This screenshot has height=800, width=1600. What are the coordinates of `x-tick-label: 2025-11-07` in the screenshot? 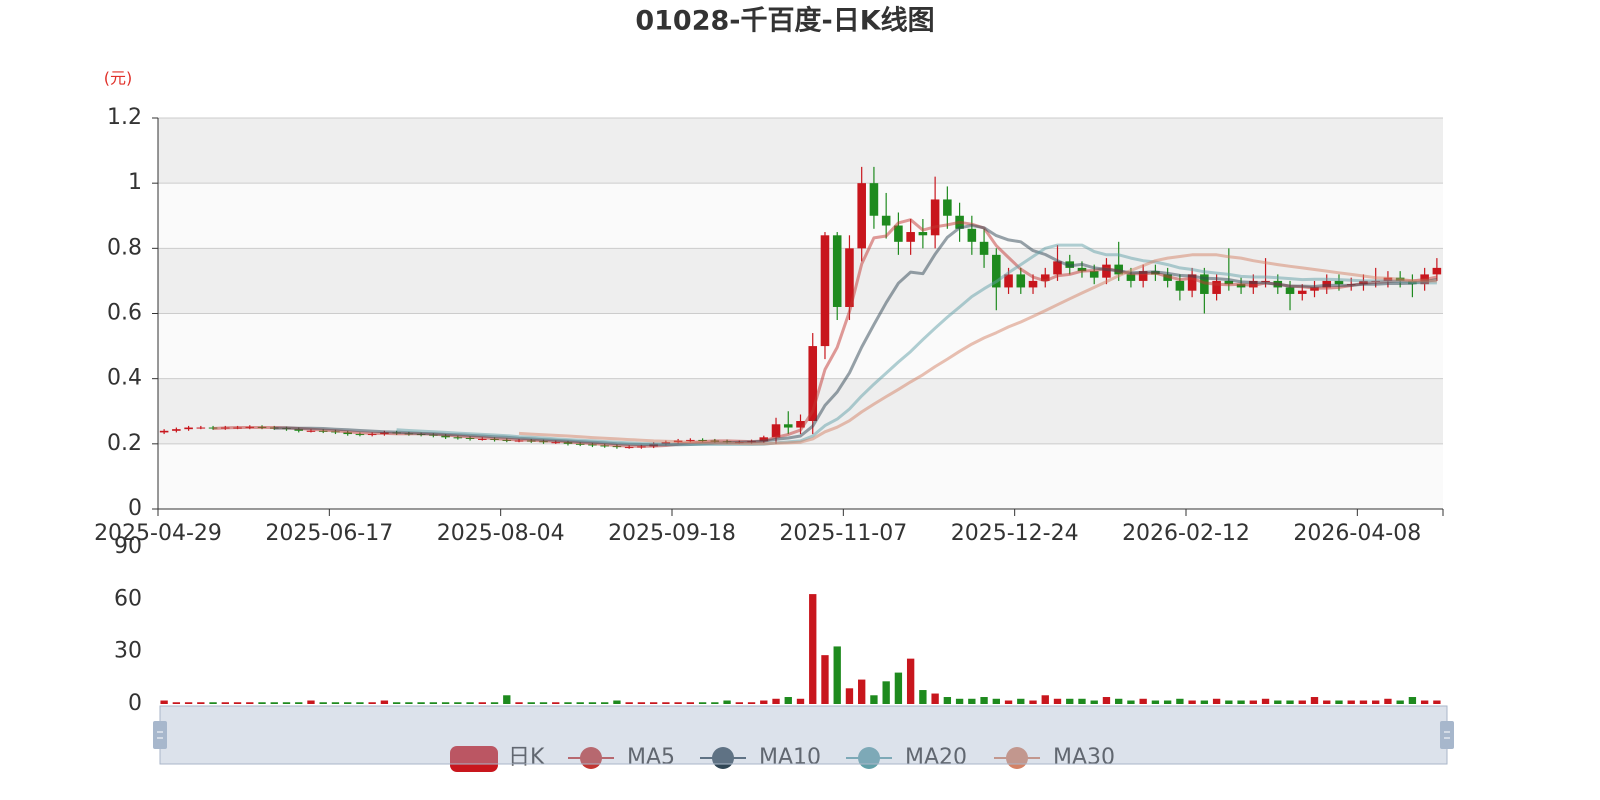 It's located at (843, 533).